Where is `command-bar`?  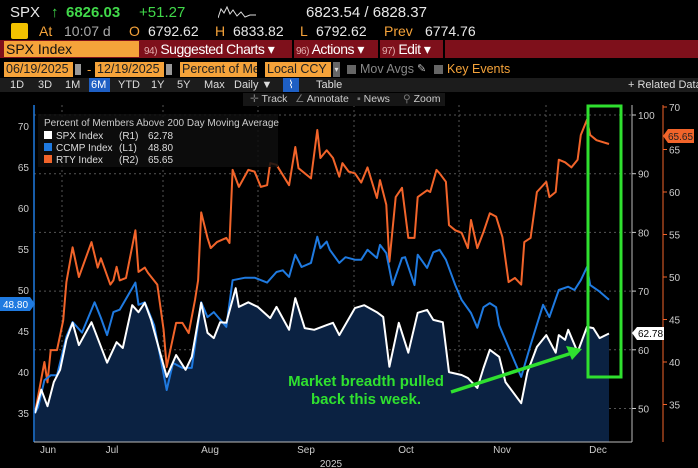
command-bar is located at coordinates (349, 49).